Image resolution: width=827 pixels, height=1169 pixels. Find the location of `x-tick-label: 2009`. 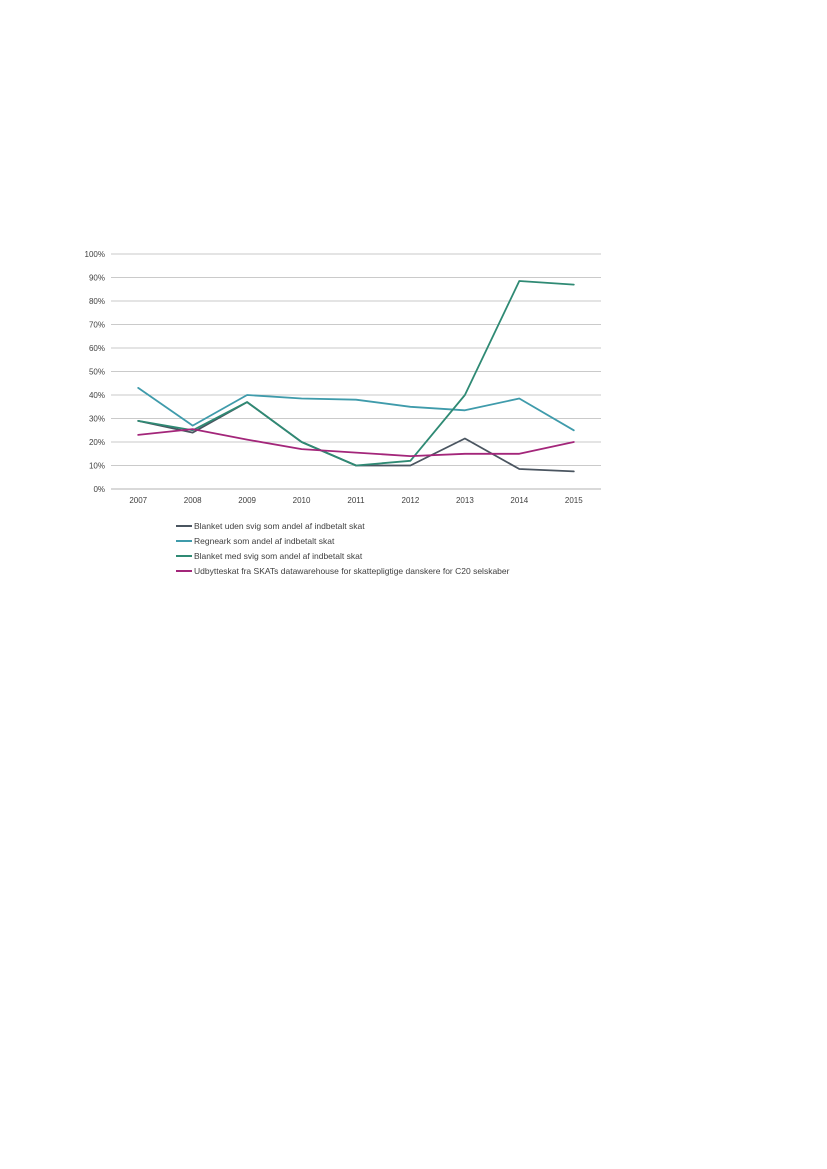

x-tick-label: 2009 is located at coordinates (247, 500).